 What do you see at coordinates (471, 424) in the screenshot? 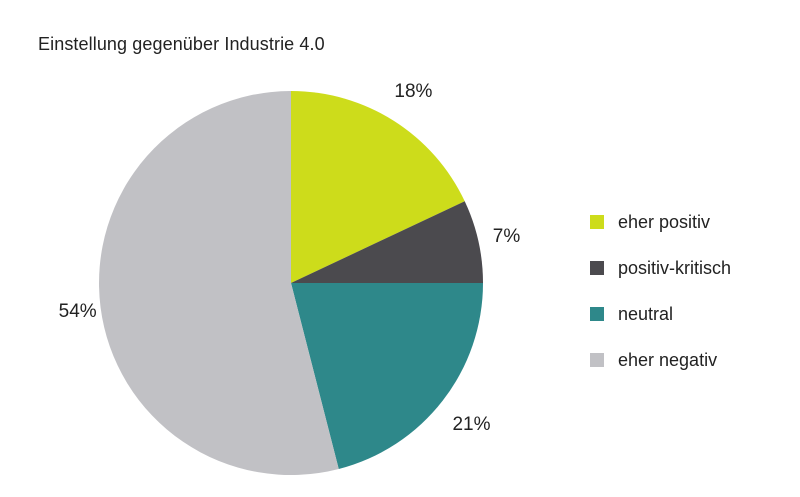
I see `slice-label-neutral: 21%` at bounding box center [471, 424].